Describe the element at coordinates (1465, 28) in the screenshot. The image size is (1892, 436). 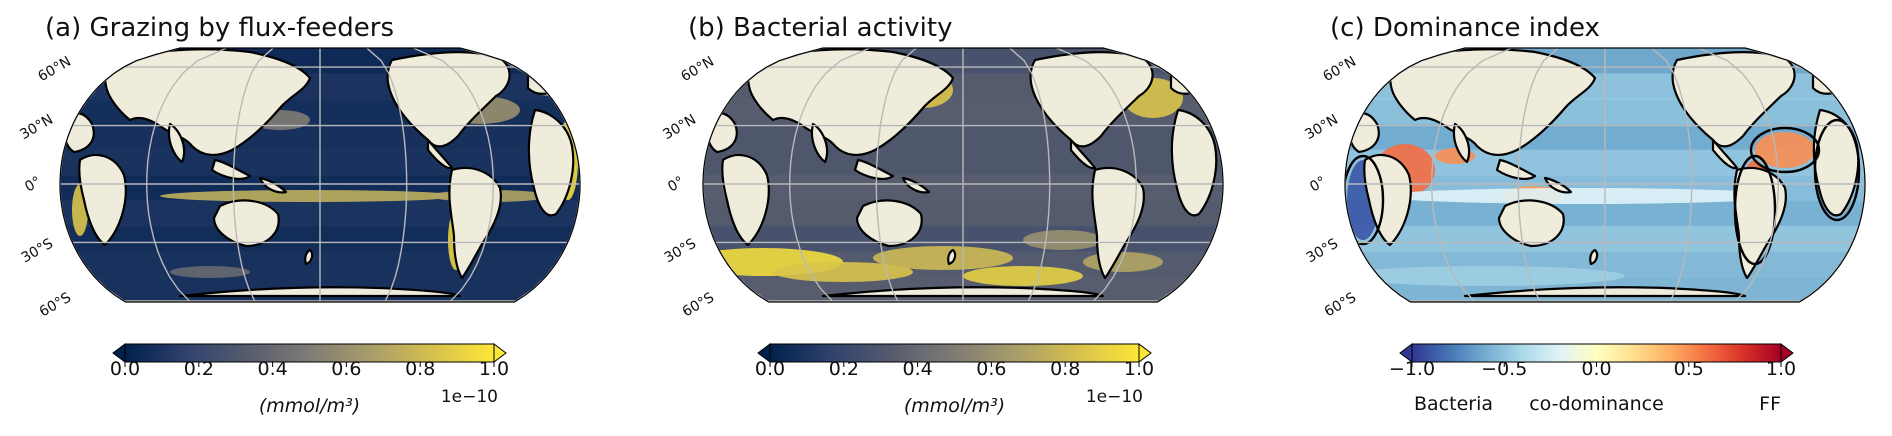
I see `chart-title: (c) Dominance index` at that location.